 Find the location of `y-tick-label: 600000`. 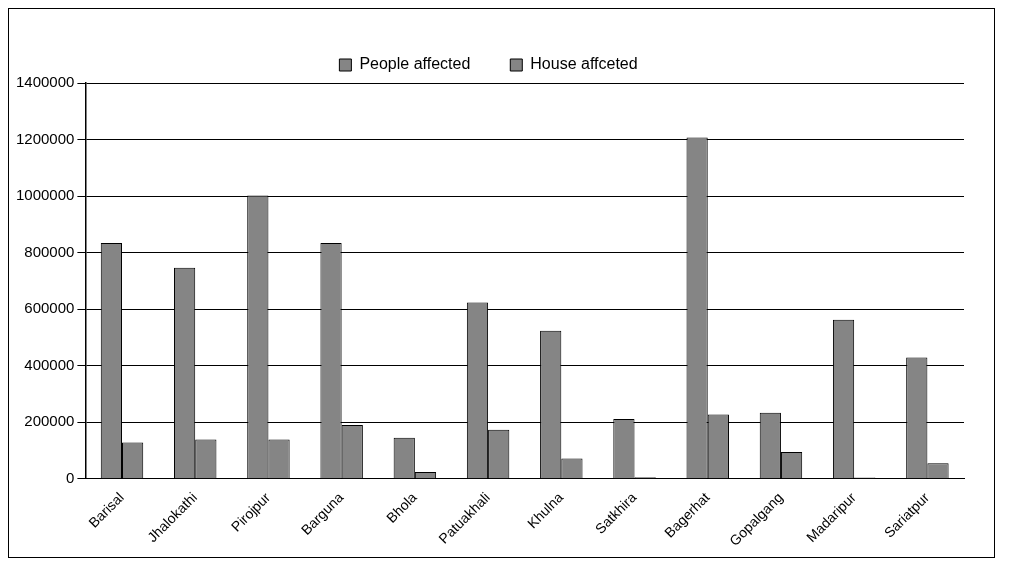

y-tick-label: 600000 is located at coordinates (49, 308).